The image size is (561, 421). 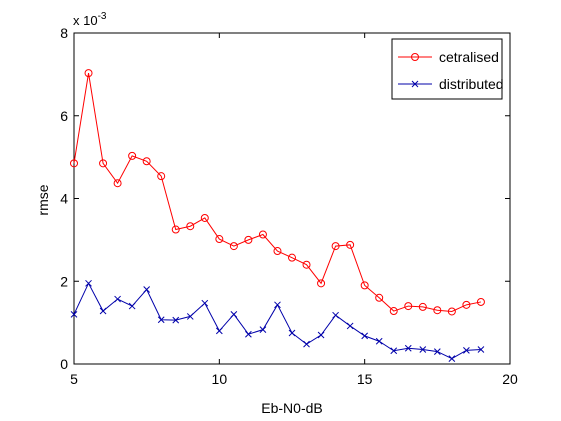 I want to click on x-tick-label: 20, so click(x=510, y=379).